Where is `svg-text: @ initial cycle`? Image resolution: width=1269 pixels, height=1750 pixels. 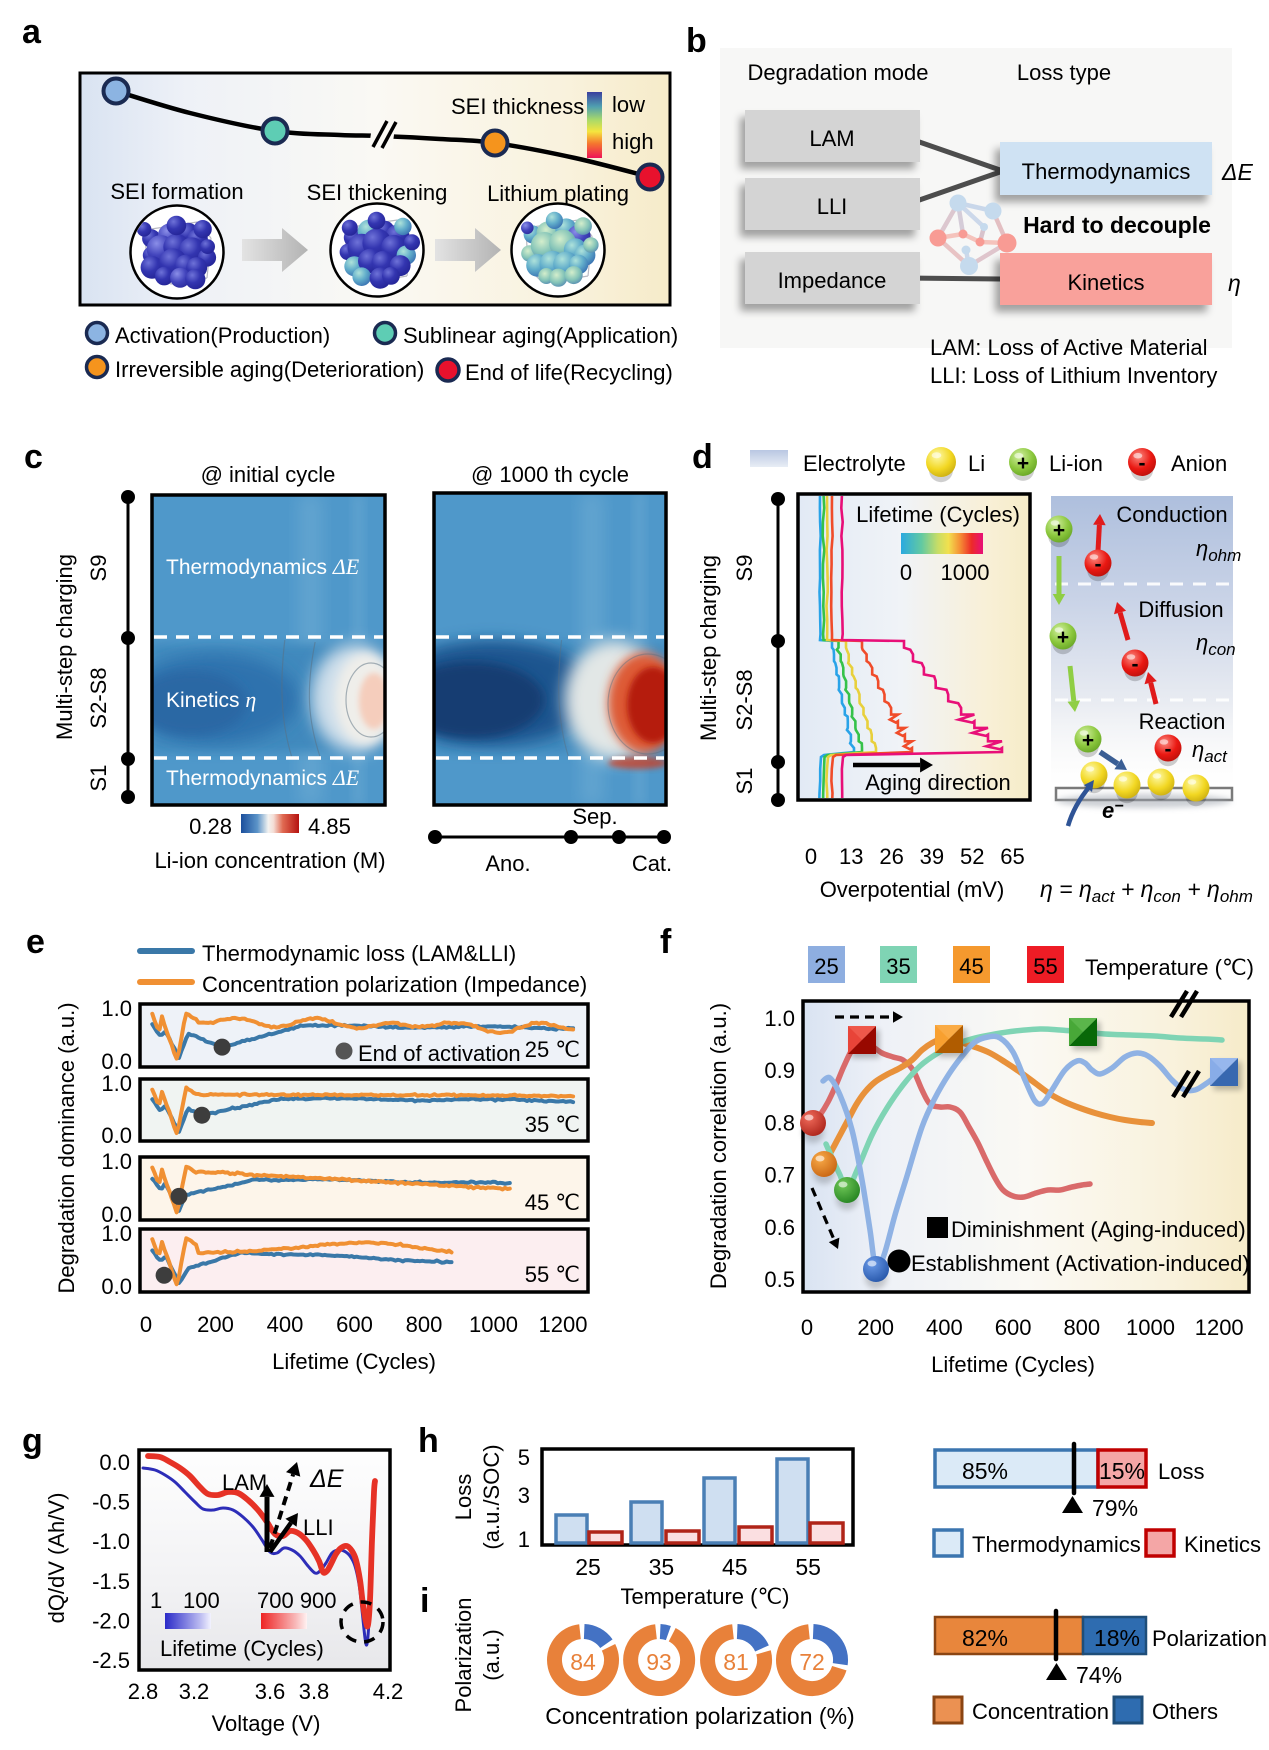
svg-text: @ initial cycle is located at coordinates (268, 474).